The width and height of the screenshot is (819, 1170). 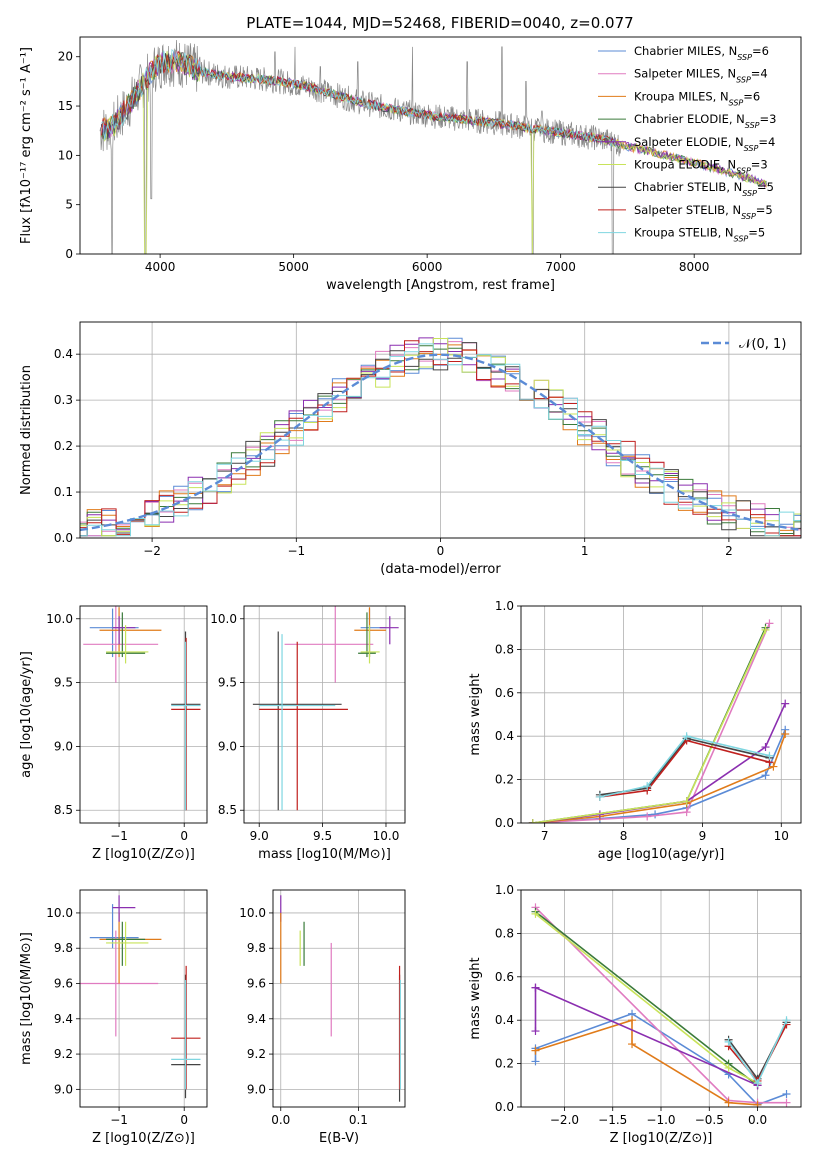 What do you see at coordinates (564, 1120) in the screenshot?
I see `x-tick-label: −2.0` at bounding box center [564, 1120].